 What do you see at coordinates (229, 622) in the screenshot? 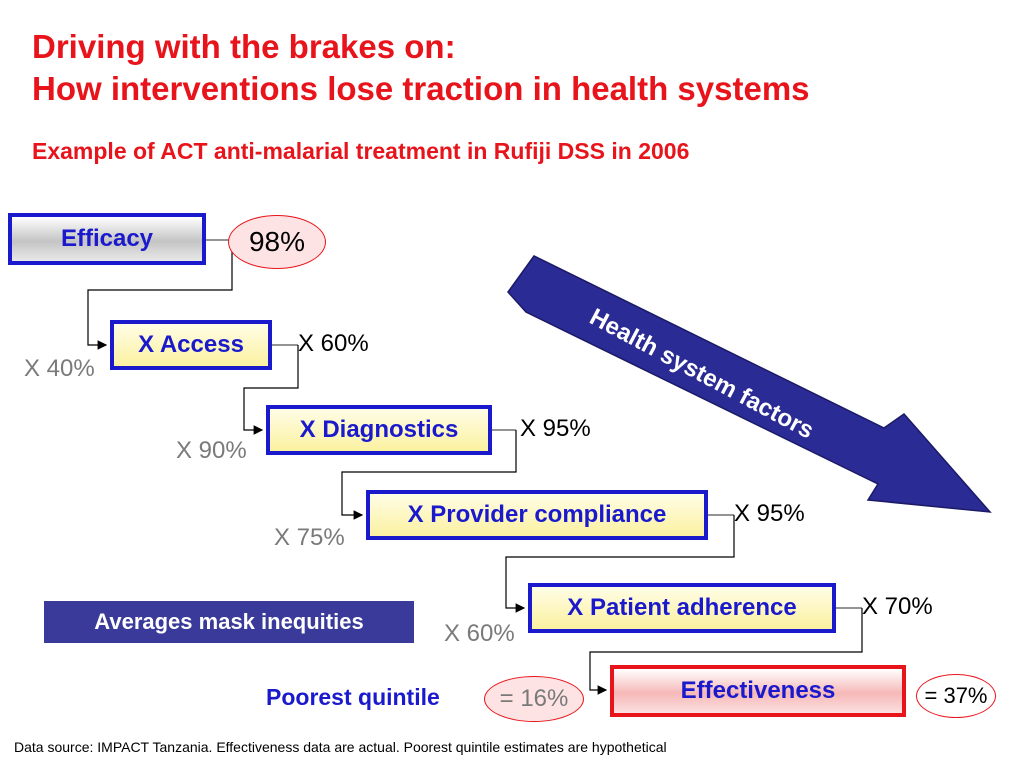
I see `averages-mask-inequities-banner: Averages mask inequities` at bounding box center [229, 622].